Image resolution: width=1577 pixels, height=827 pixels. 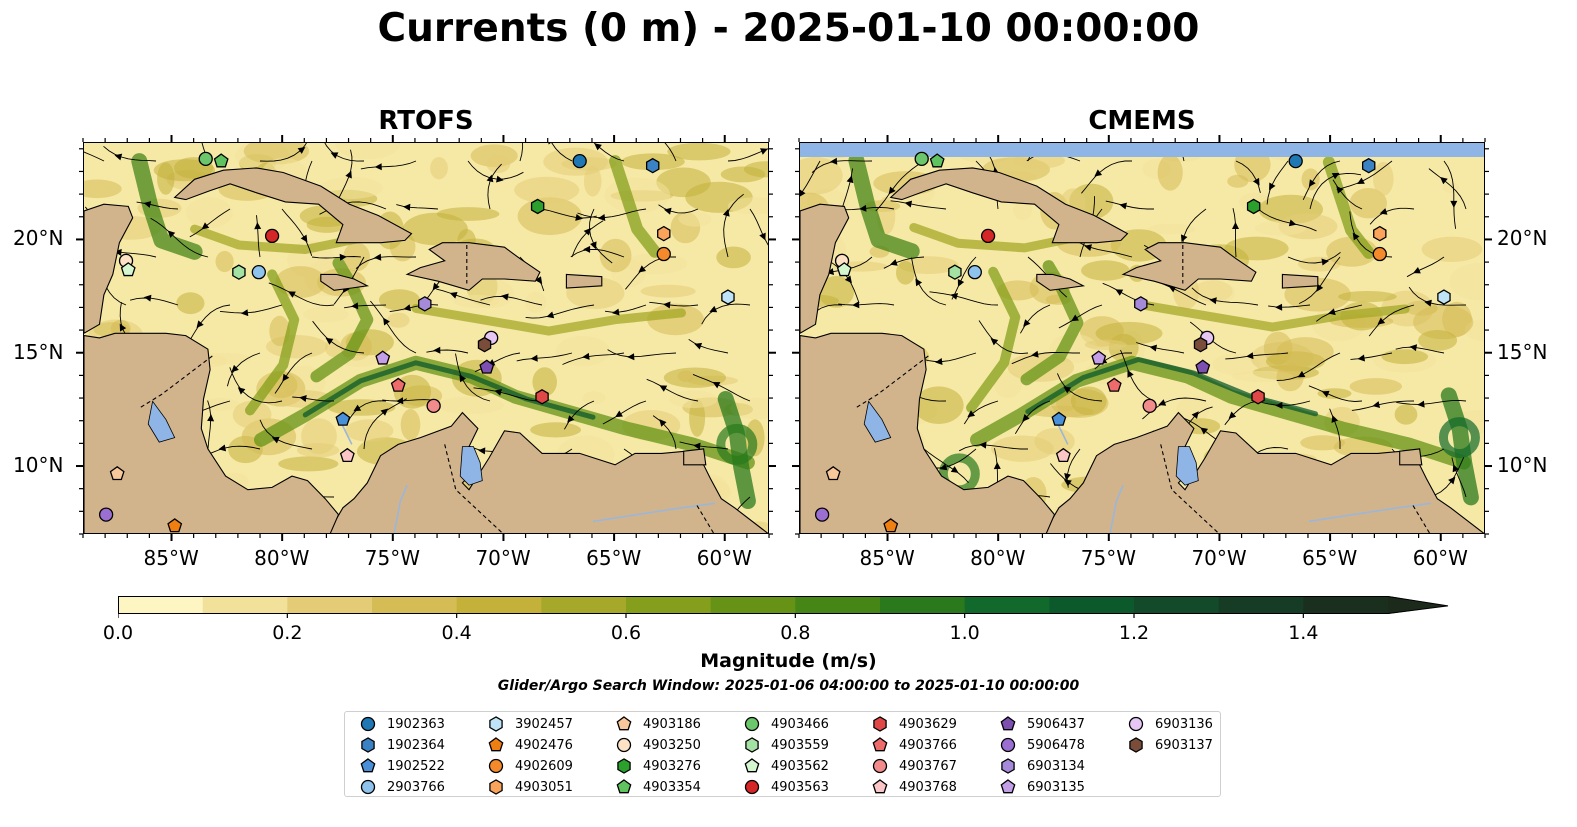 I want to click on colorbar-tick-label: 0.2, so click(x=287, y=633).